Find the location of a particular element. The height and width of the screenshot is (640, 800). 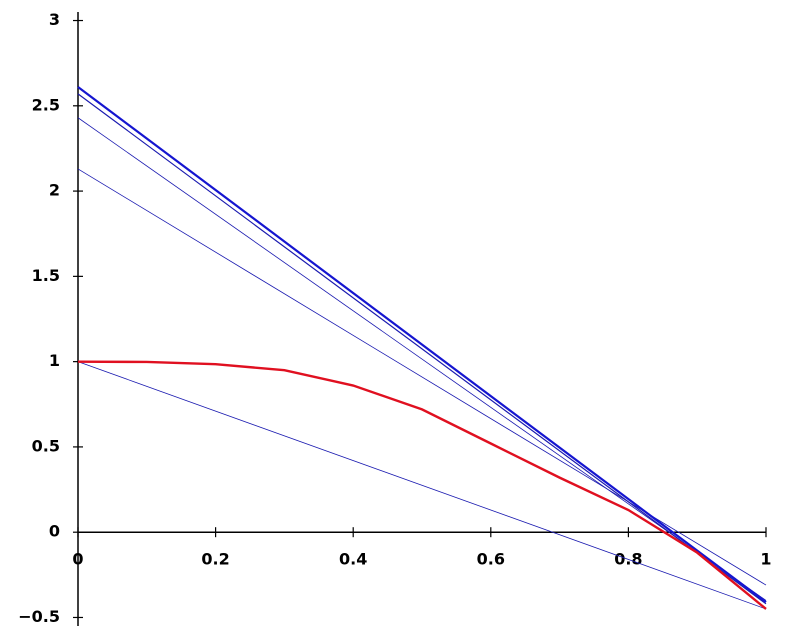

x-tick-label: 0.2 is located at coordinates (215, 559).